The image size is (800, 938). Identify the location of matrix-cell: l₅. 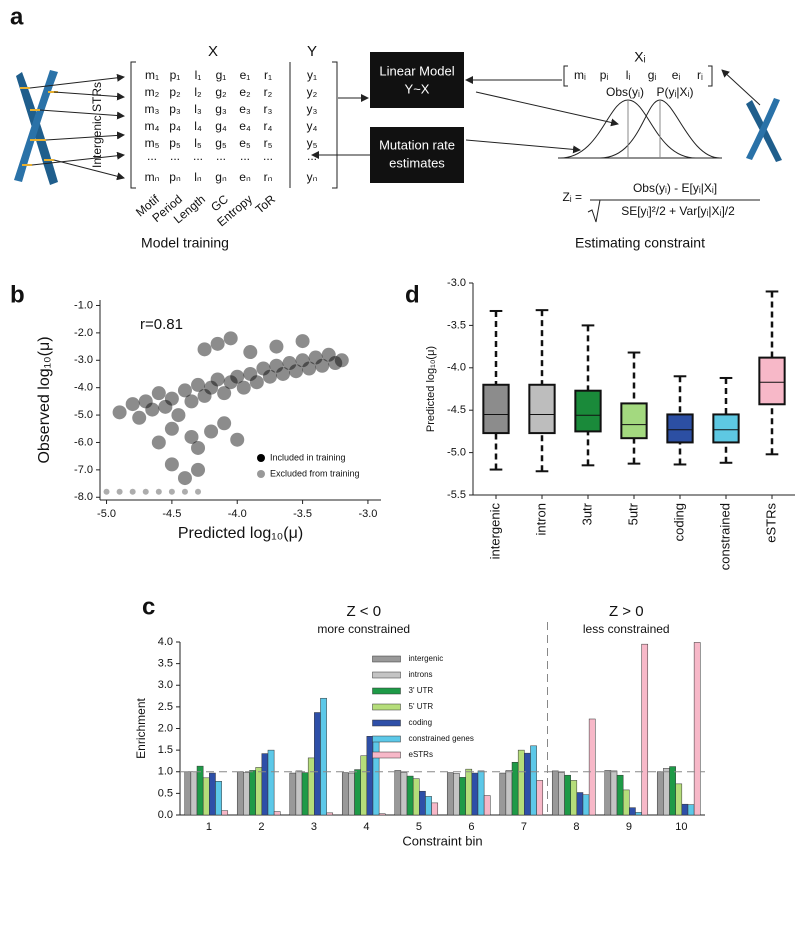
(198, 143).